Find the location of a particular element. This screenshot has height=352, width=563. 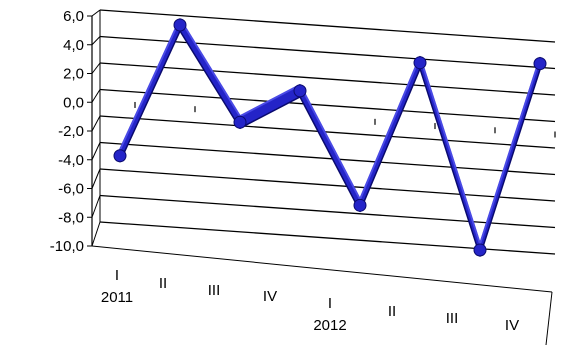

y-tick-label: -4,0 is located at coordinates (71, 160).